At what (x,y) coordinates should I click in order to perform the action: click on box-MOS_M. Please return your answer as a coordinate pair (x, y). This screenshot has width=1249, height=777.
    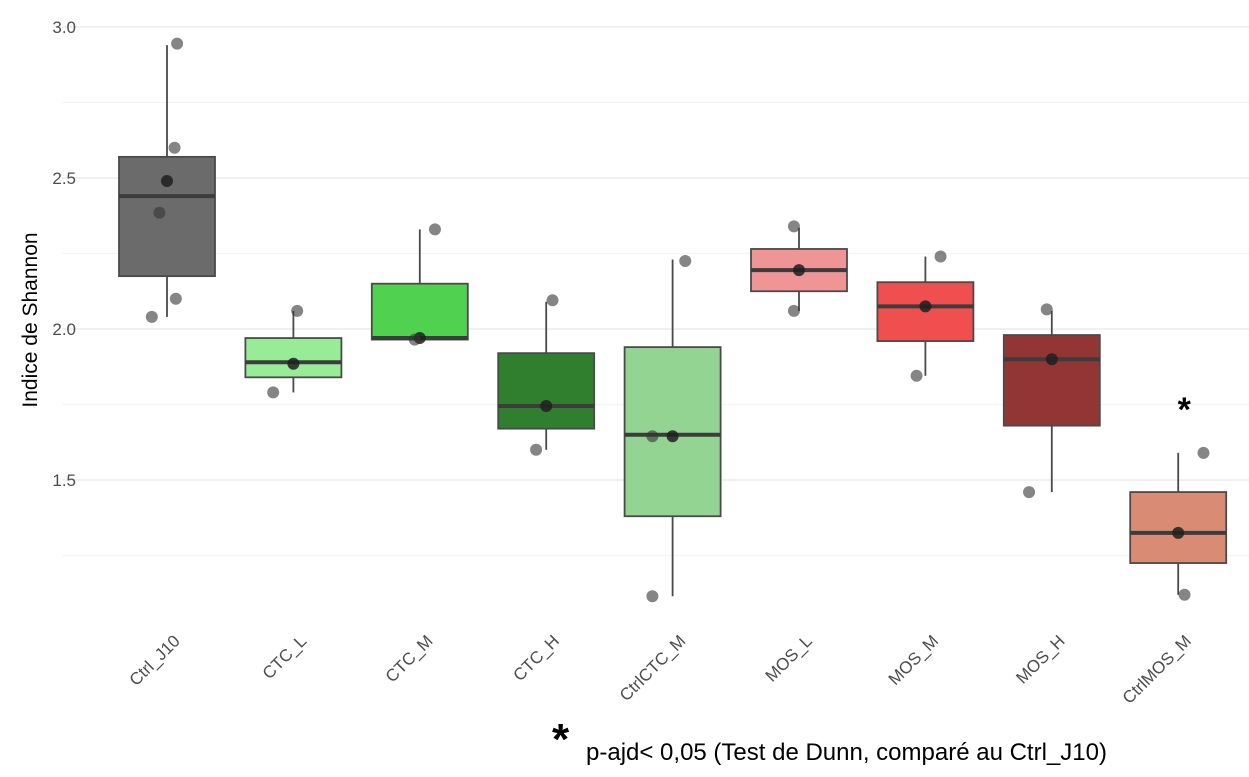
    Looking at the image, I should click on (925, 316).